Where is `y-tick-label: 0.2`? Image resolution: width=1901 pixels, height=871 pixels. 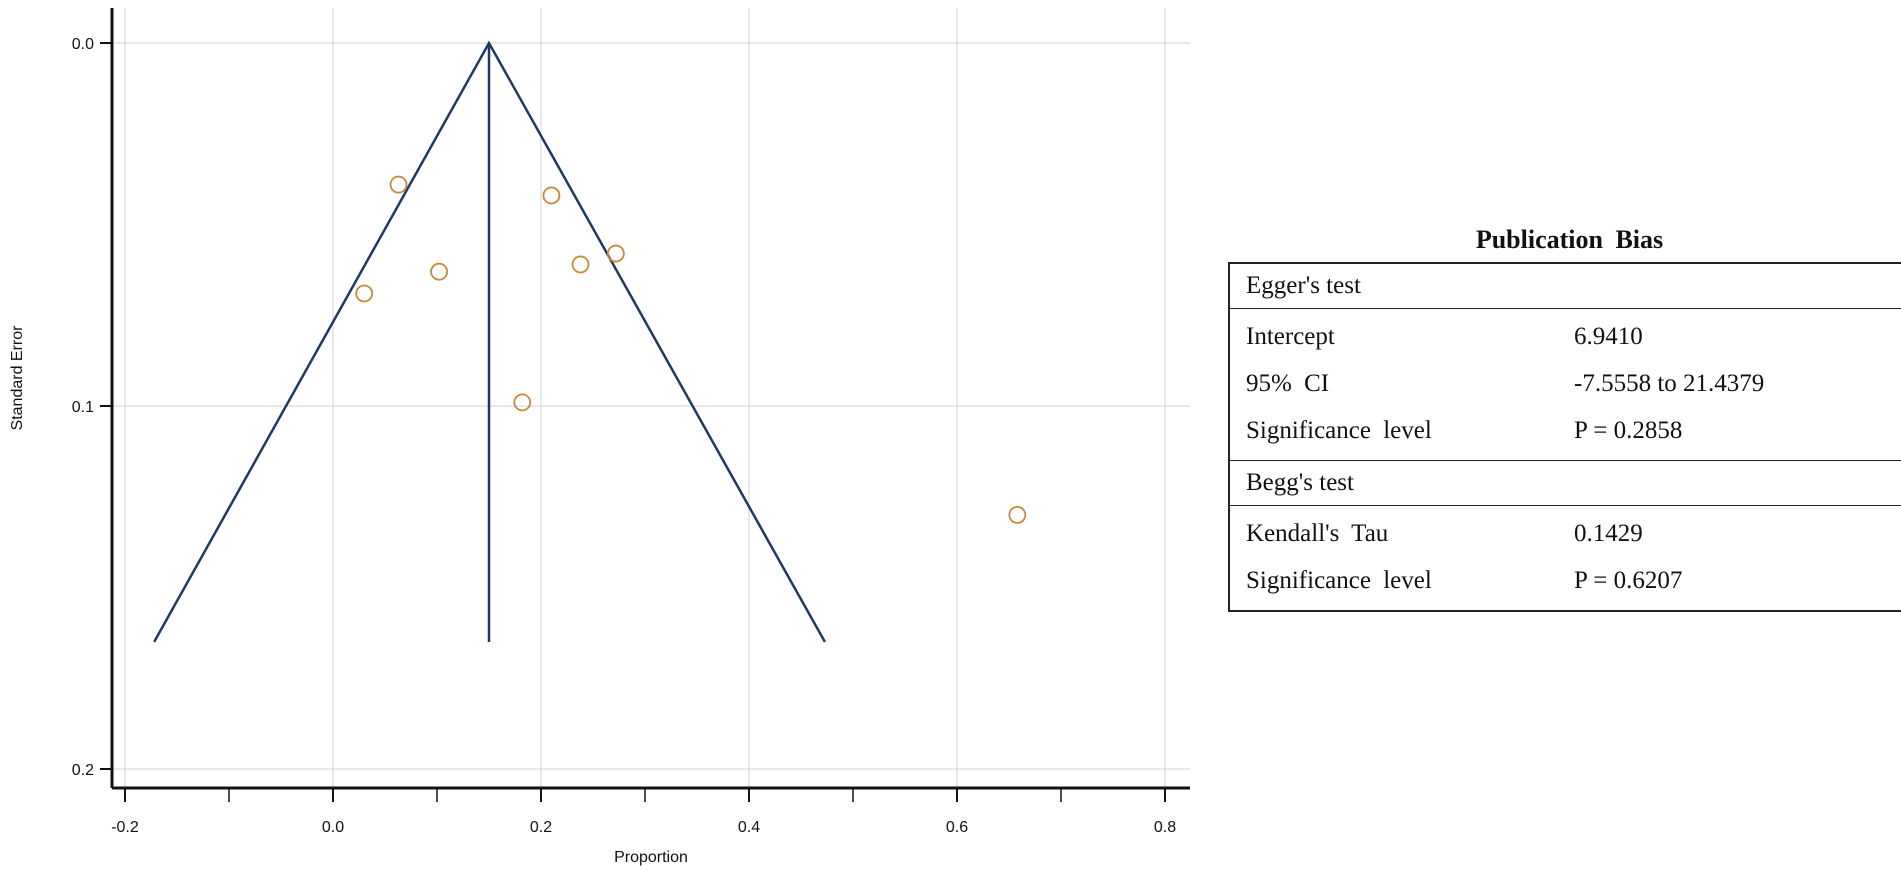 y-tick-label: 0.2 is located at coordinates (83, 770).